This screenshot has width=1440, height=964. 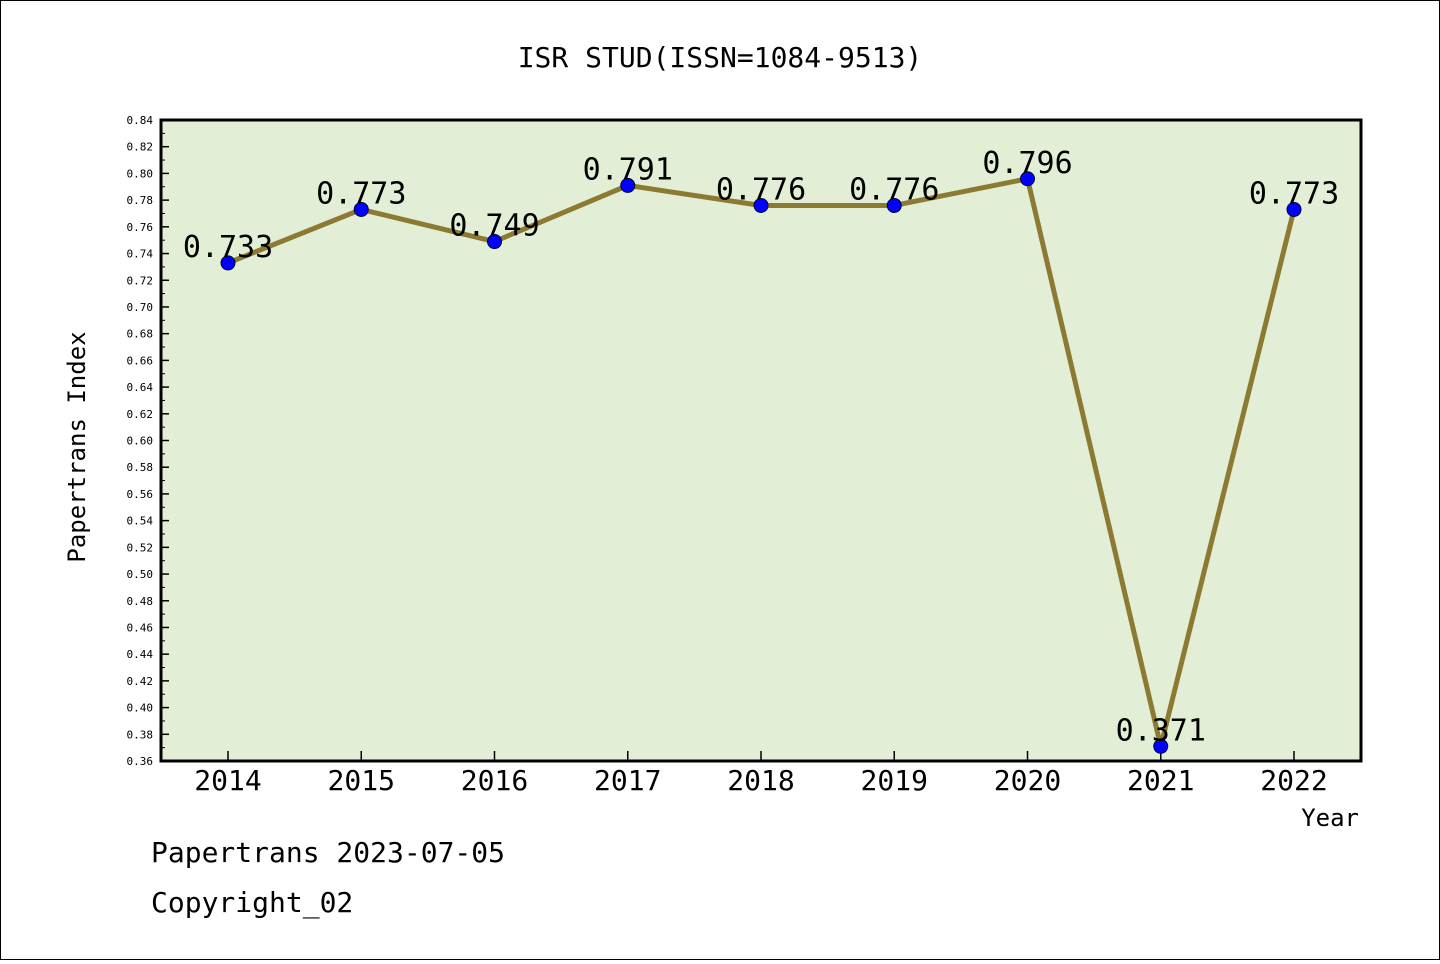 What do you see at coordinates (227, 780) in the screenshot?
I see `x-tick-label: 2014` at bounding box center [227, 780].